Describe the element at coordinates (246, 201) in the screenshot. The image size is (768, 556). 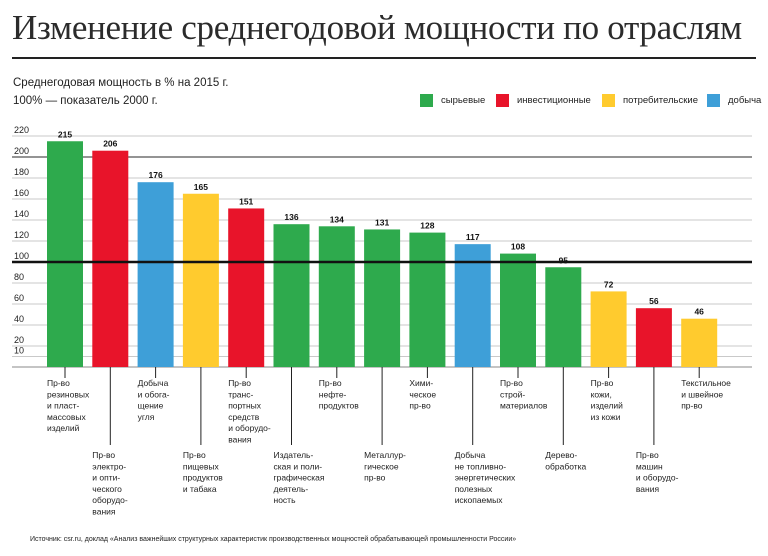
I see `value-label-5: 151` at that location.